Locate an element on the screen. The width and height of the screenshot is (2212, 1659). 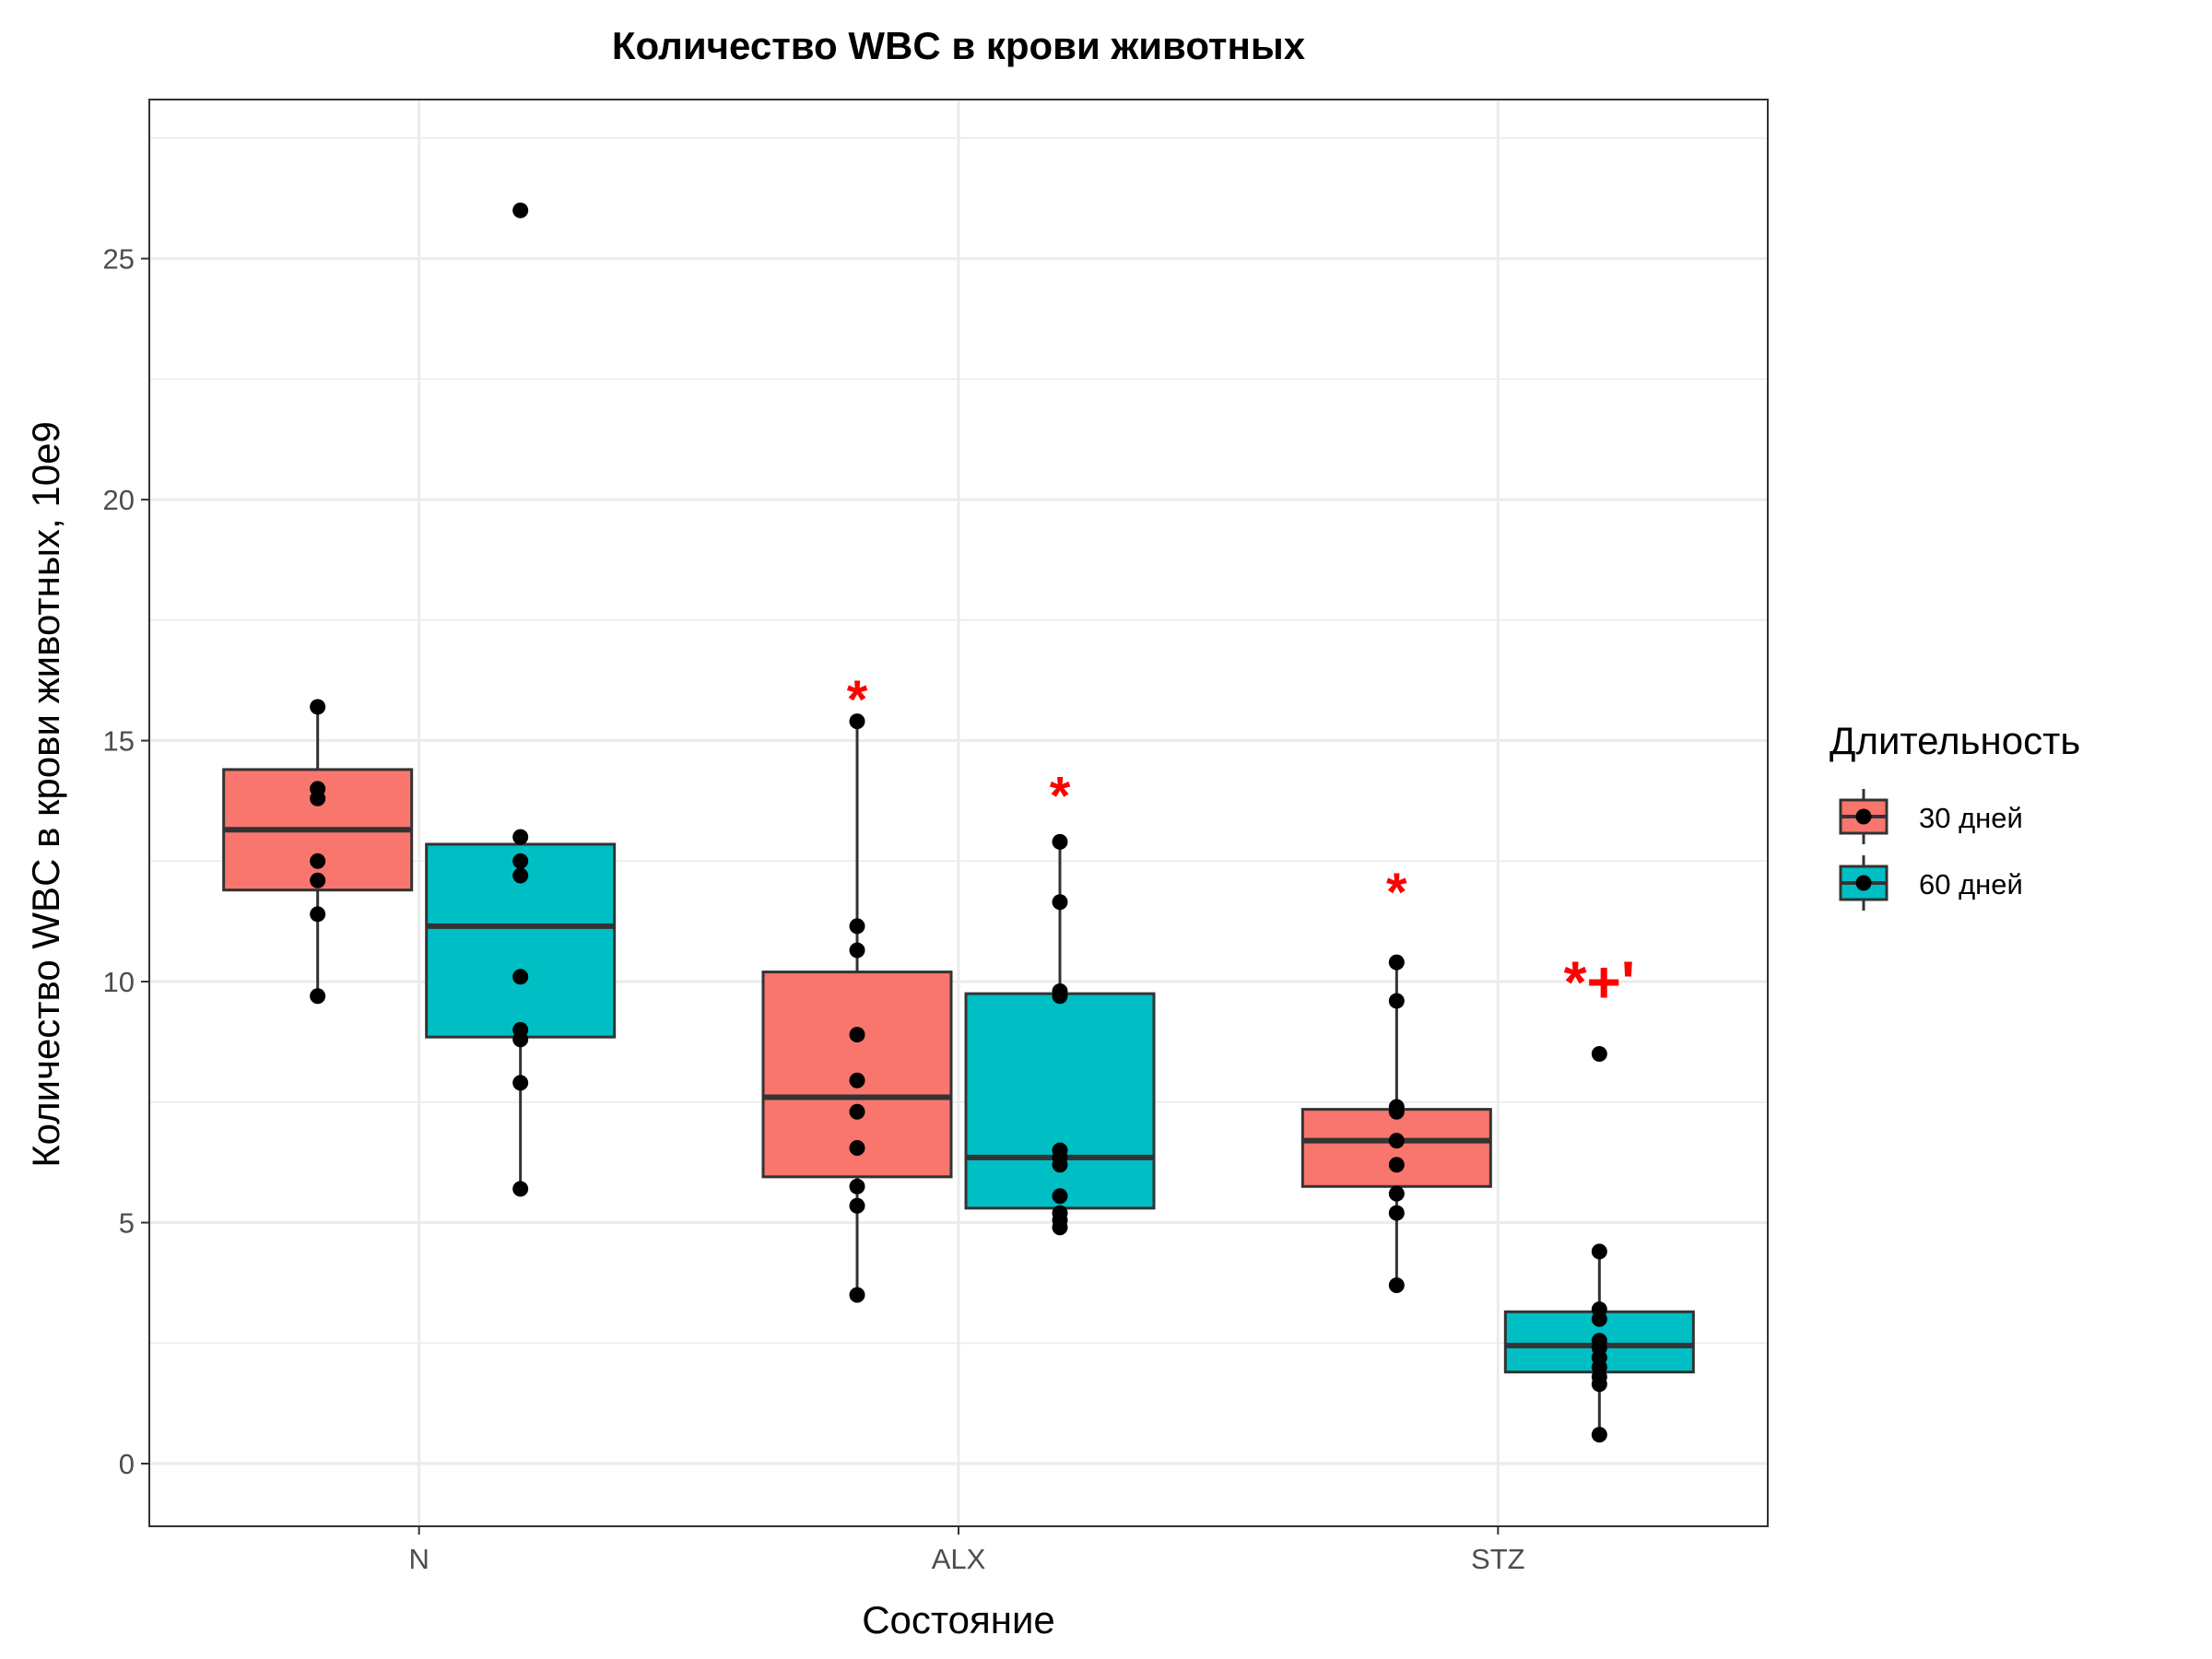
x-tick-label: N is located at coordinates (418, 1559).